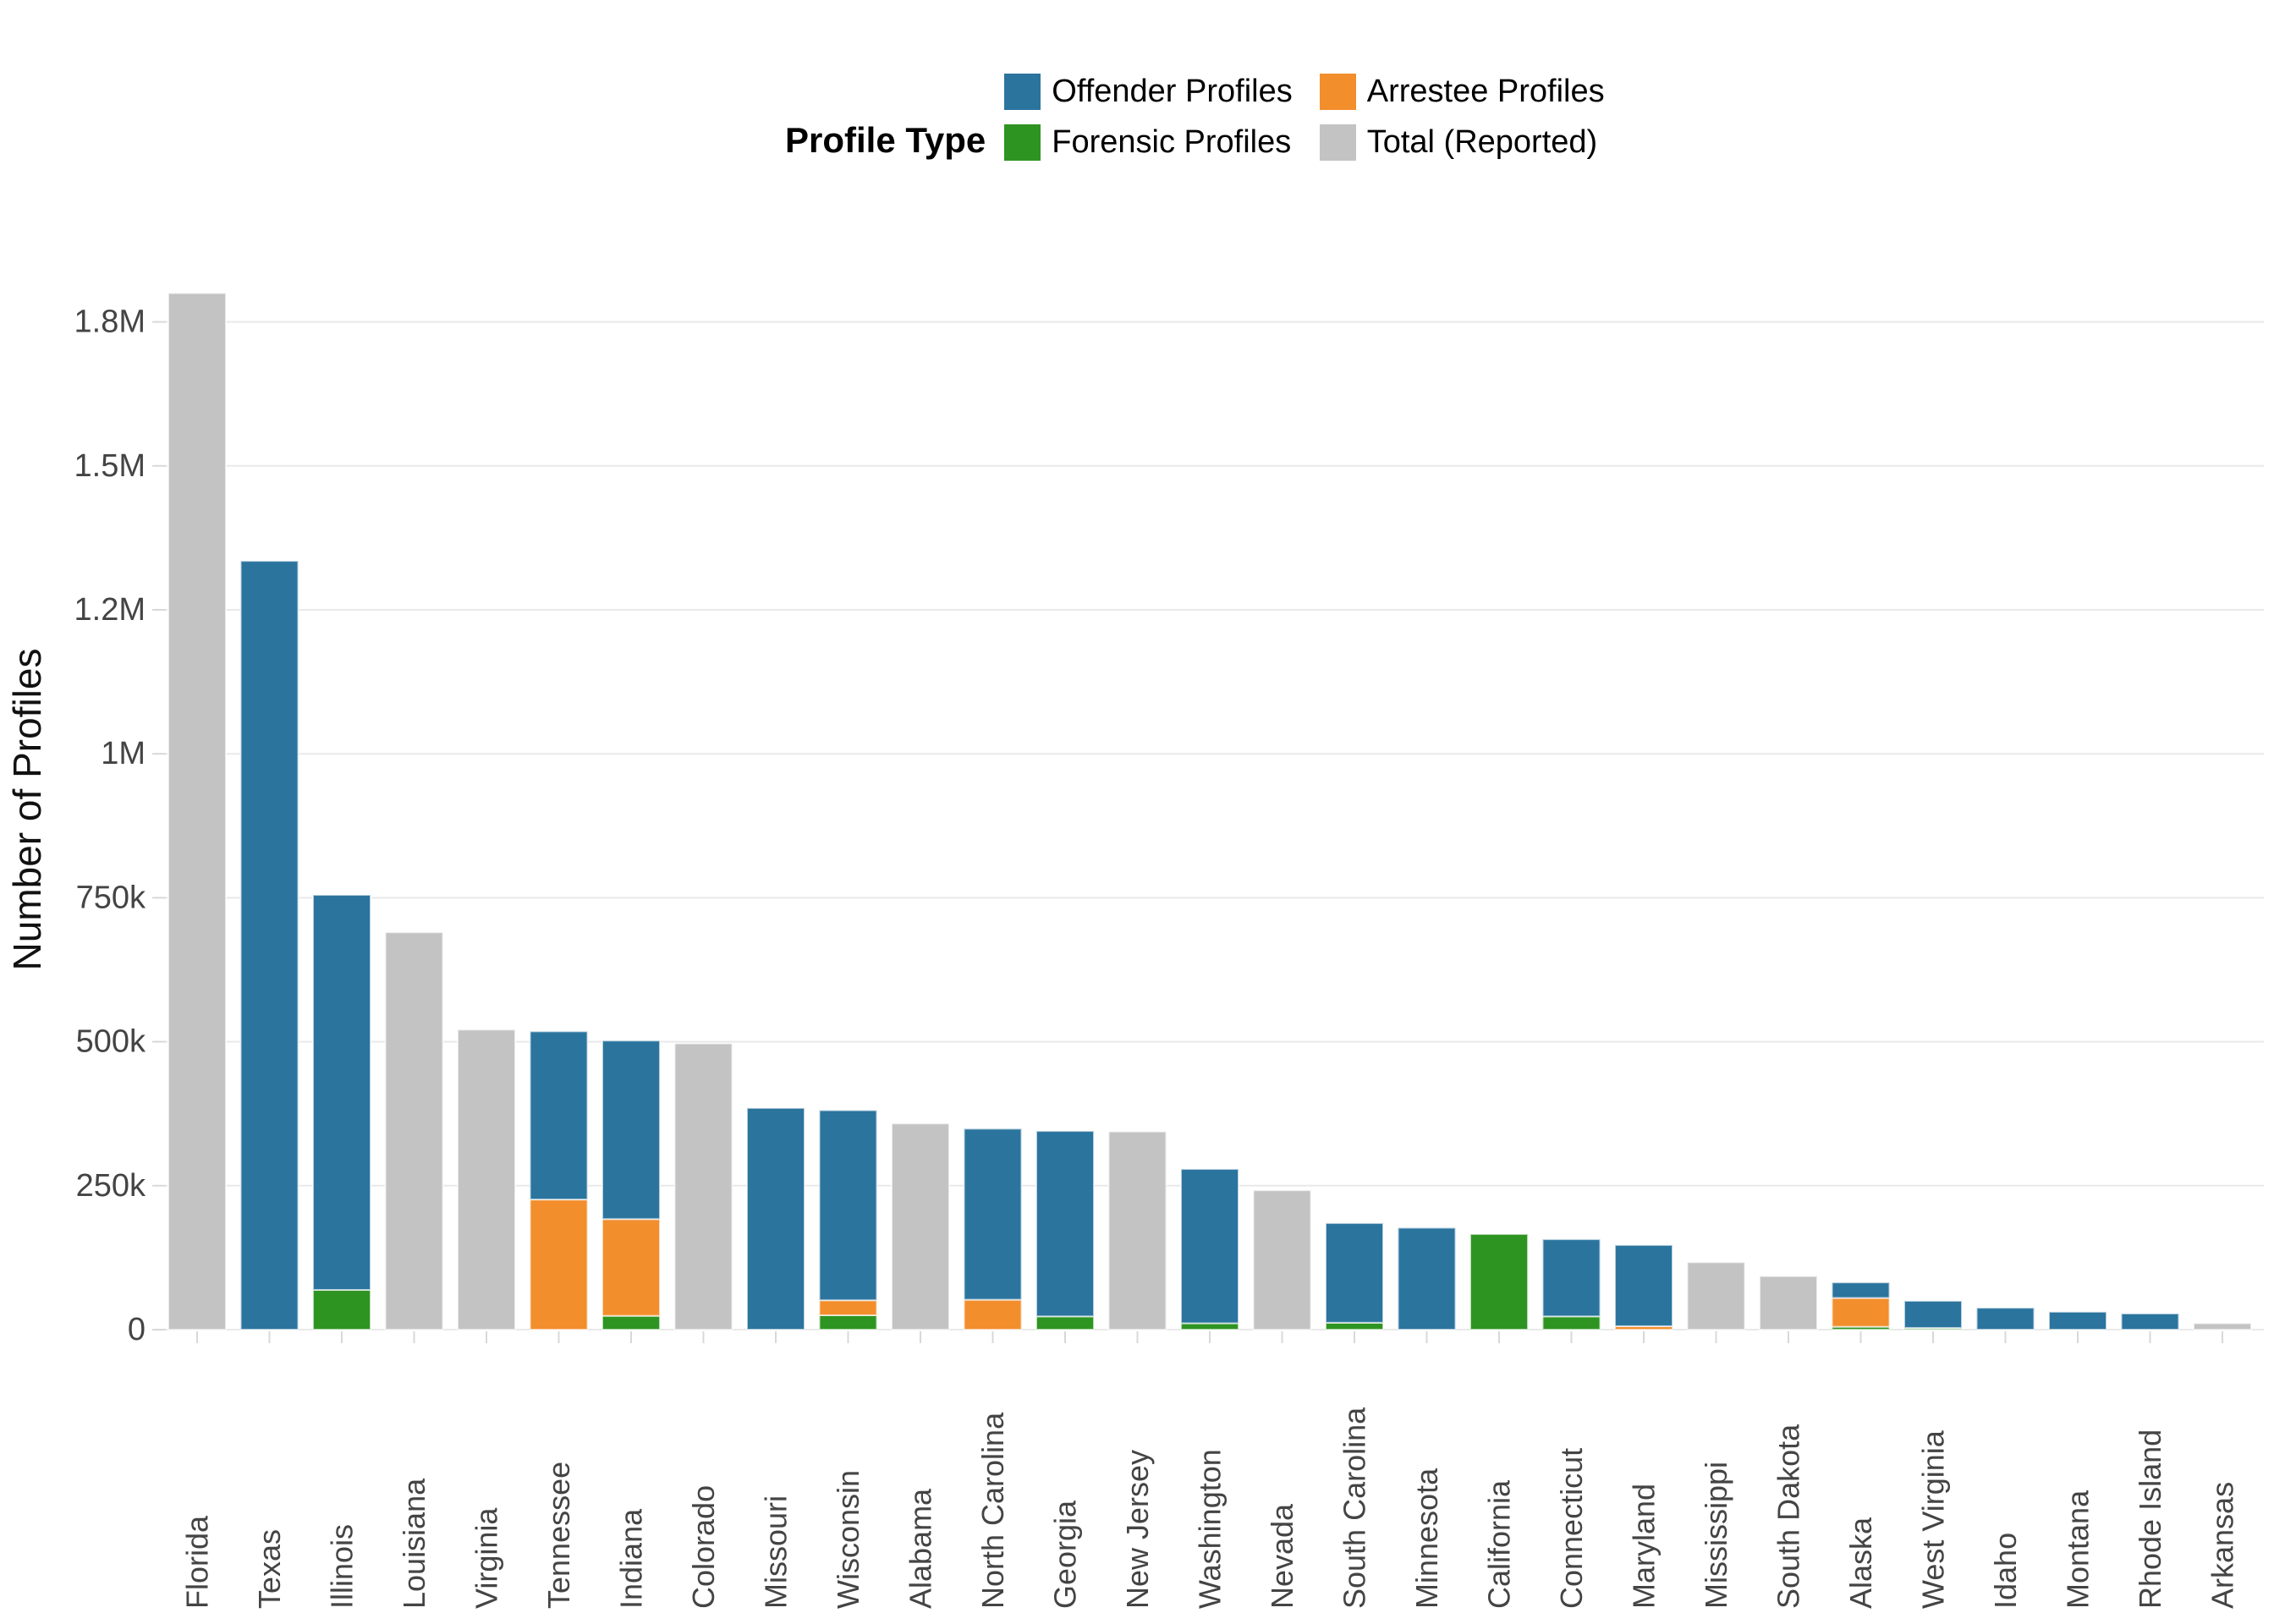 The width and height of the screenshot is (2274, 1624). I want to click on legend-item-total-reported: Total (Reported), so click(1462, 142).